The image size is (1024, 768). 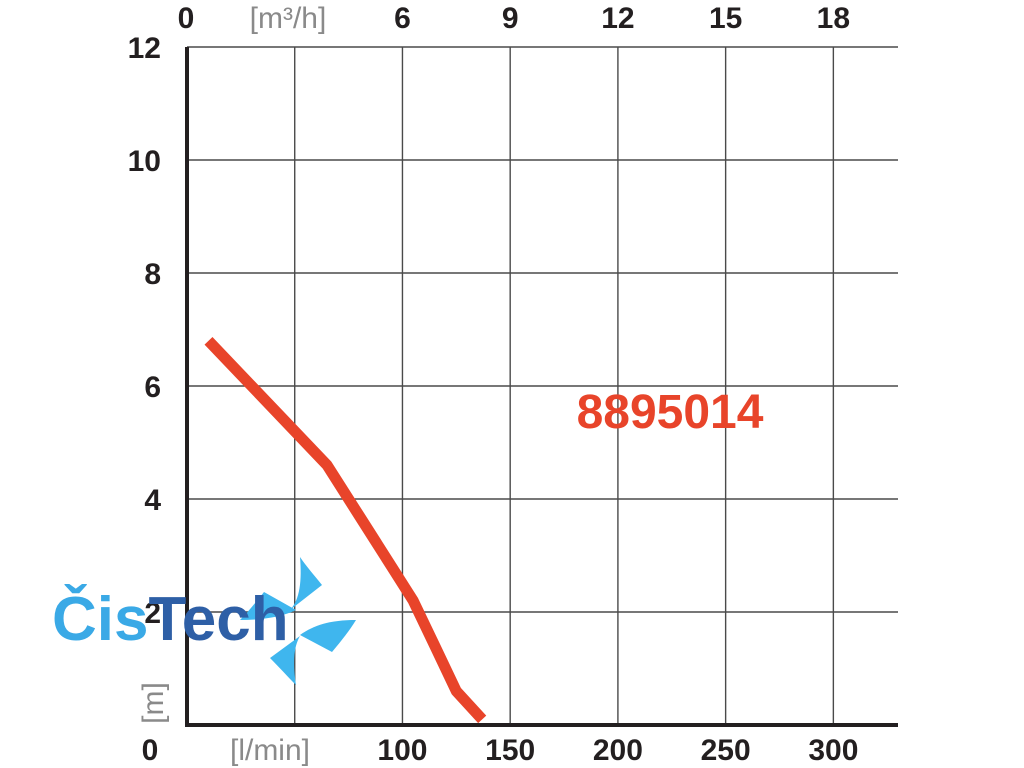 What do you see at coordinates (100, 619) in the screenshot?
I see `logo-text-cis: Čis` at bounding box center [100, 619].